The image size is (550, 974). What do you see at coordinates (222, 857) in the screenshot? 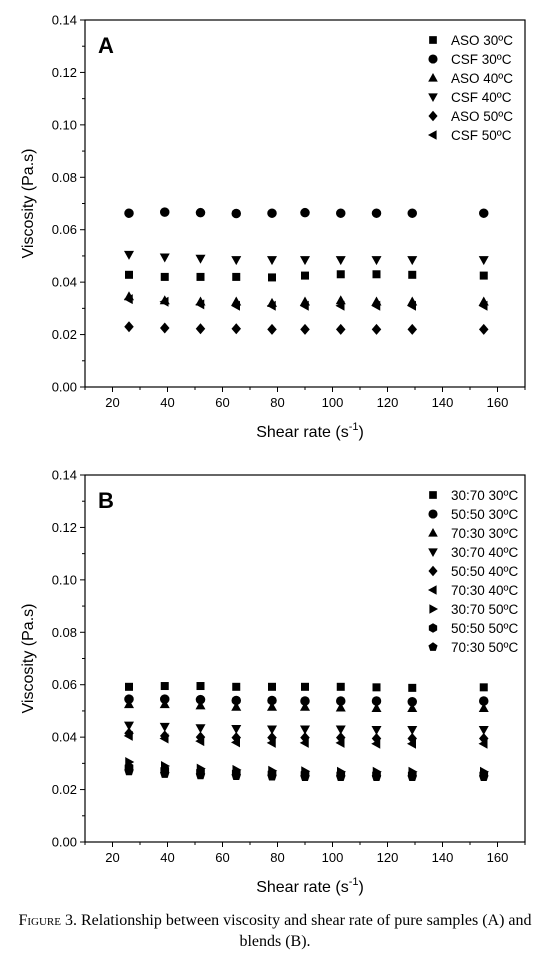
I see `x-tick-label: 60` at bounding box center [222, 857].